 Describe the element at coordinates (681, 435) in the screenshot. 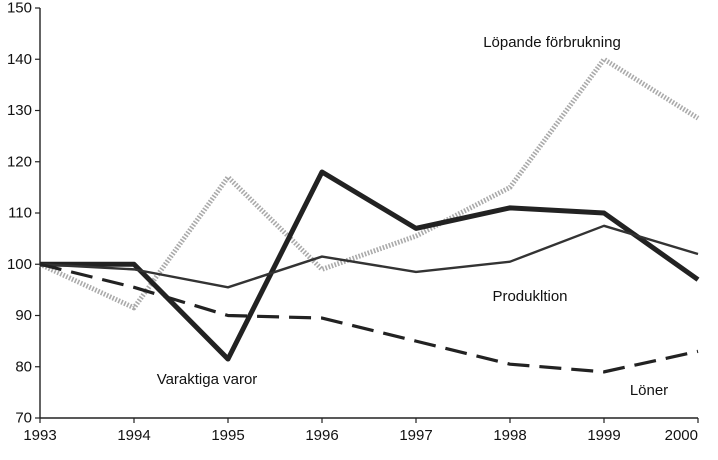

I see `x-tick-label: 2000` at that location.